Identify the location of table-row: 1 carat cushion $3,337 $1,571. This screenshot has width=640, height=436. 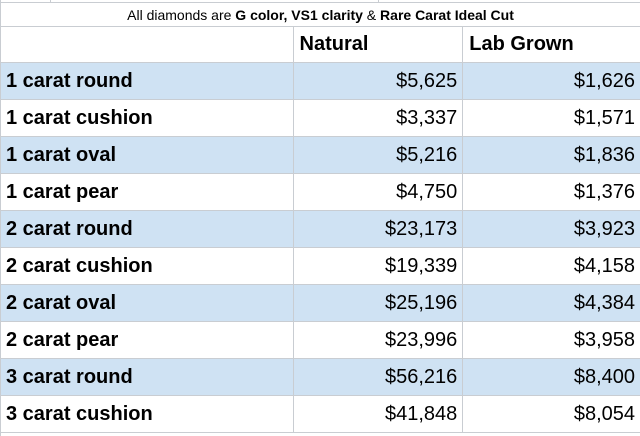
(320, 118).